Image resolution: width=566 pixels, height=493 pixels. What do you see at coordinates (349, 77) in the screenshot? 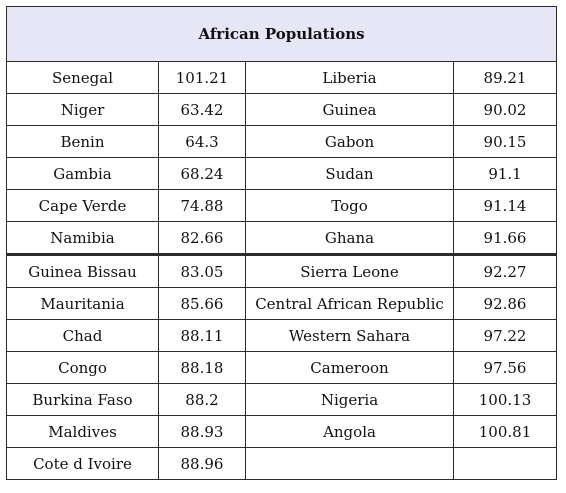
I see `country-name-cell: Liberia` at bounding box center [349, 77].